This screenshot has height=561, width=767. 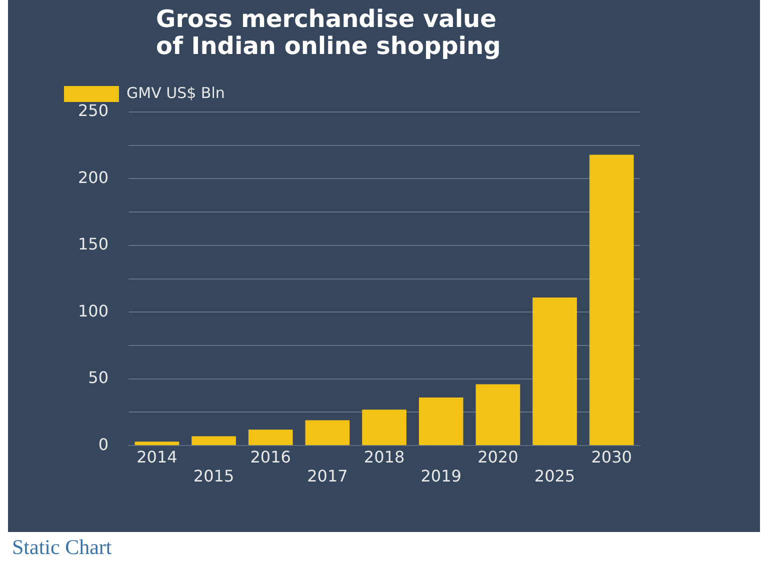 I want to click on x-tick-label: 2016, so click(x=270, y=456).